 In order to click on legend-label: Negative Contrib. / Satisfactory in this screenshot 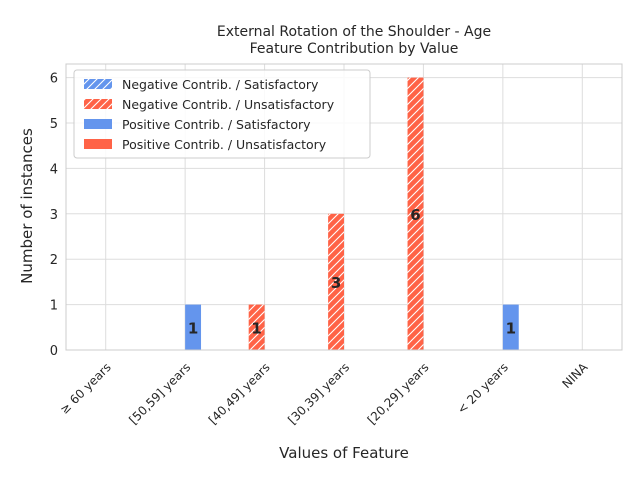, I will do `click(220, 84)`.